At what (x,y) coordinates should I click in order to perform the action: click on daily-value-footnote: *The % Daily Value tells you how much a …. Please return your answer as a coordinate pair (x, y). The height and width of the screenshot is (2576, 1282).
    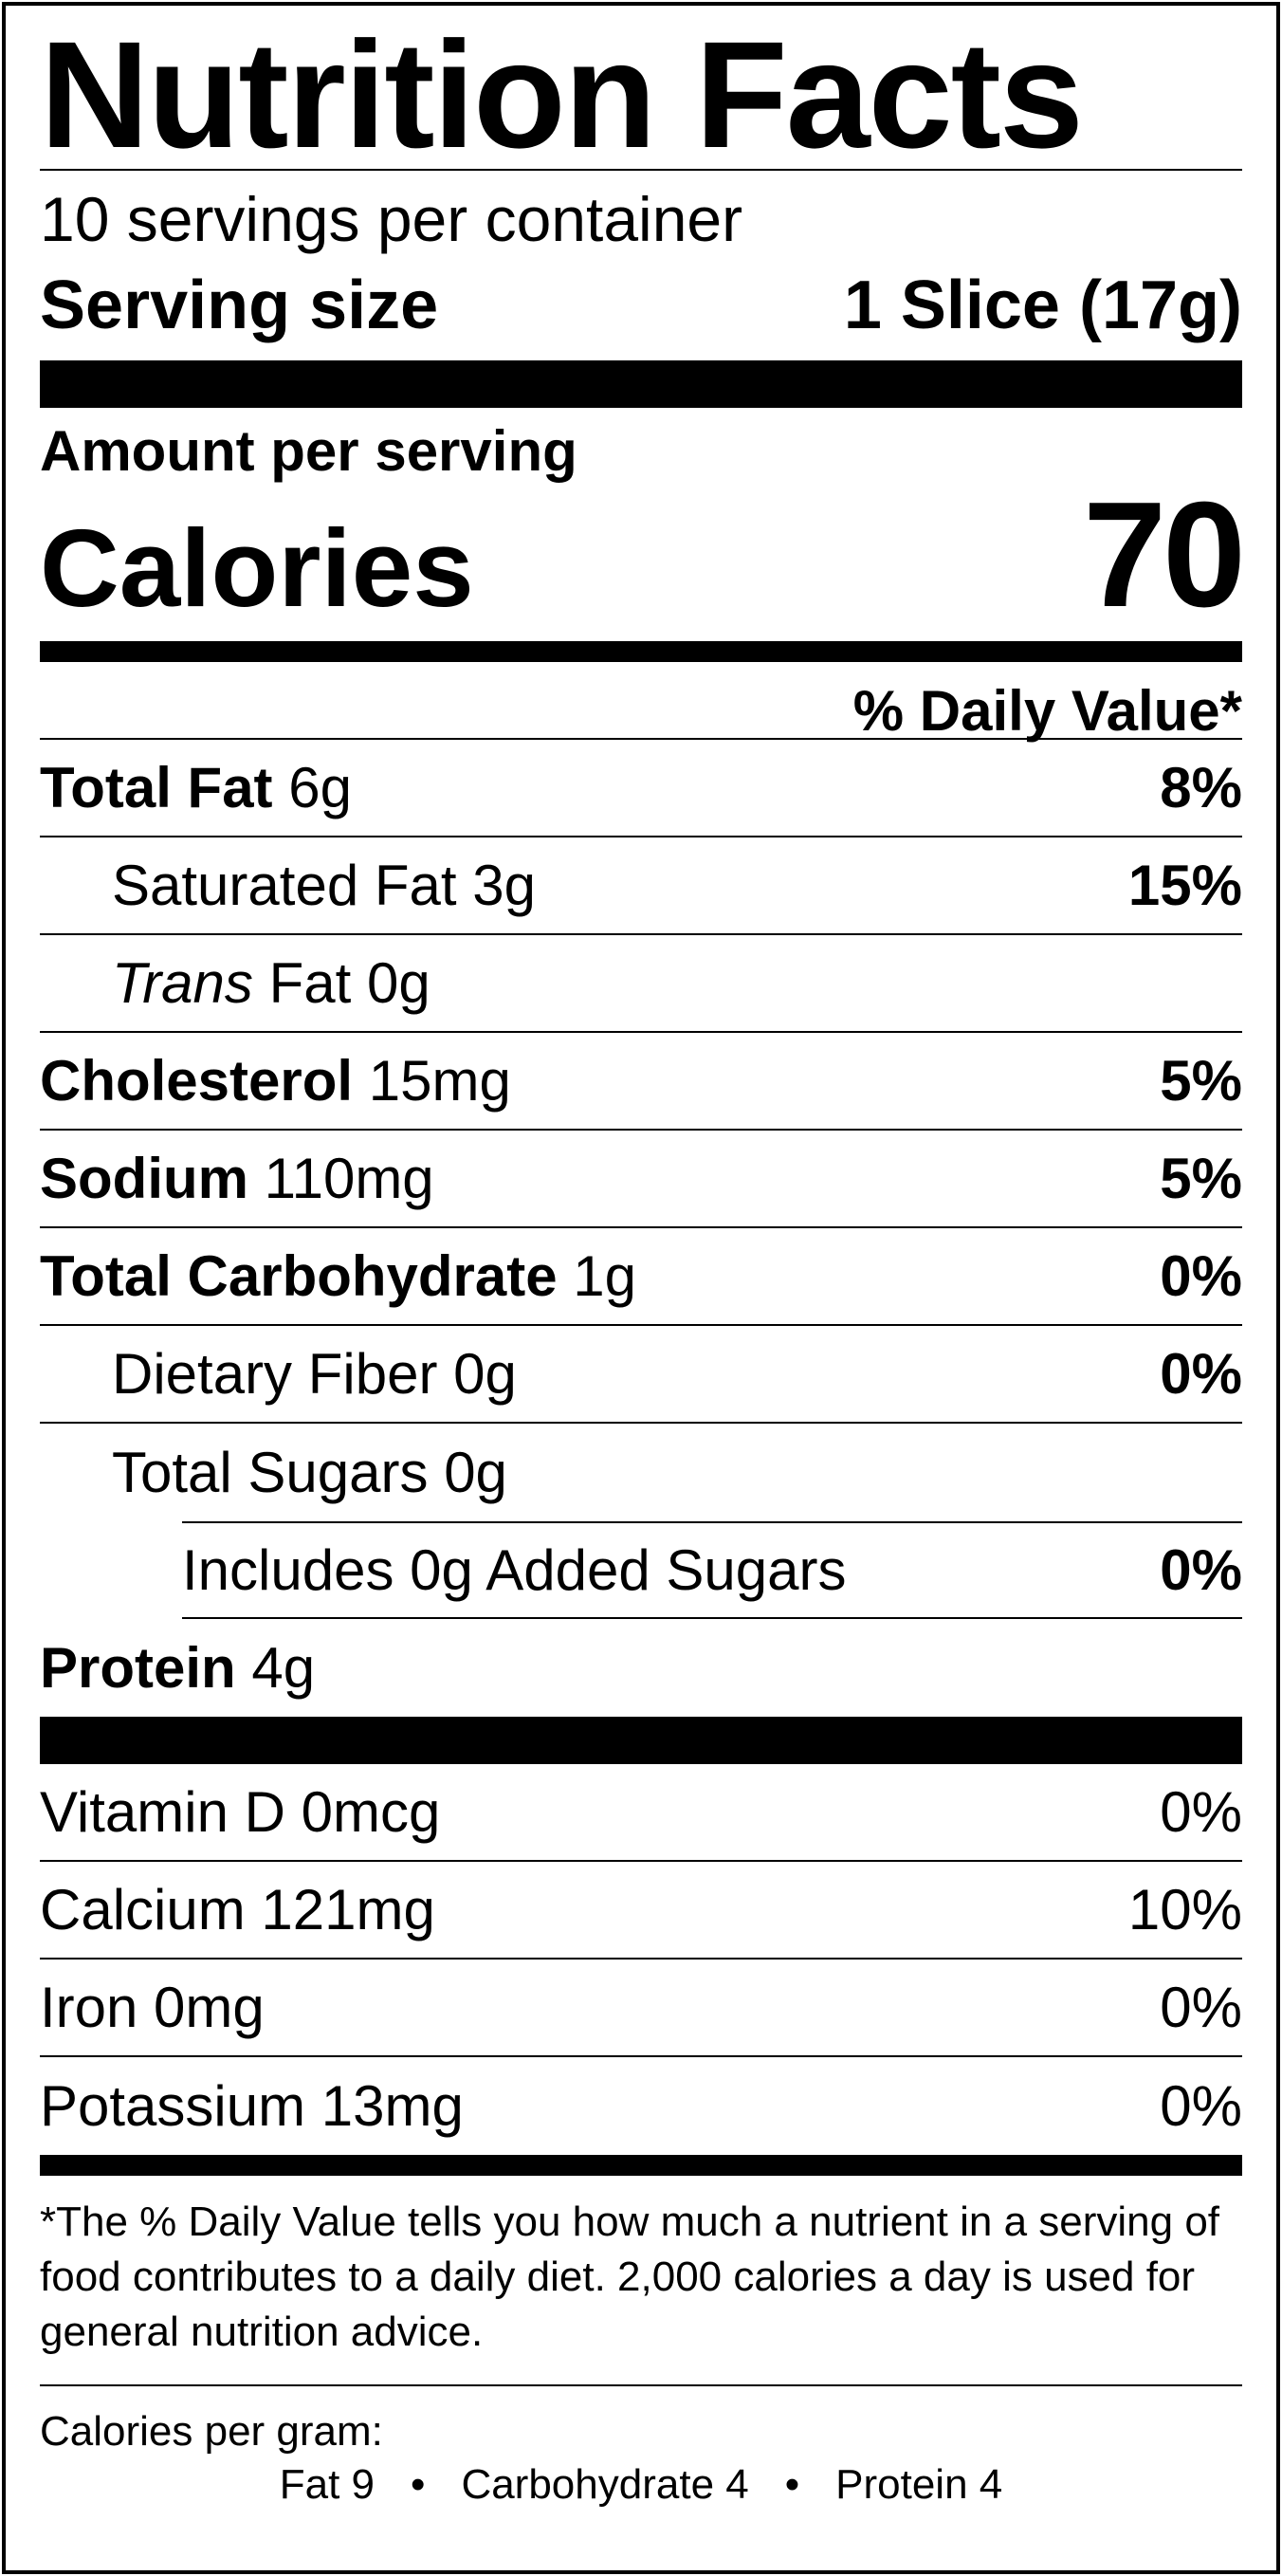
    Looking at the image, I should click on (630, 2277).